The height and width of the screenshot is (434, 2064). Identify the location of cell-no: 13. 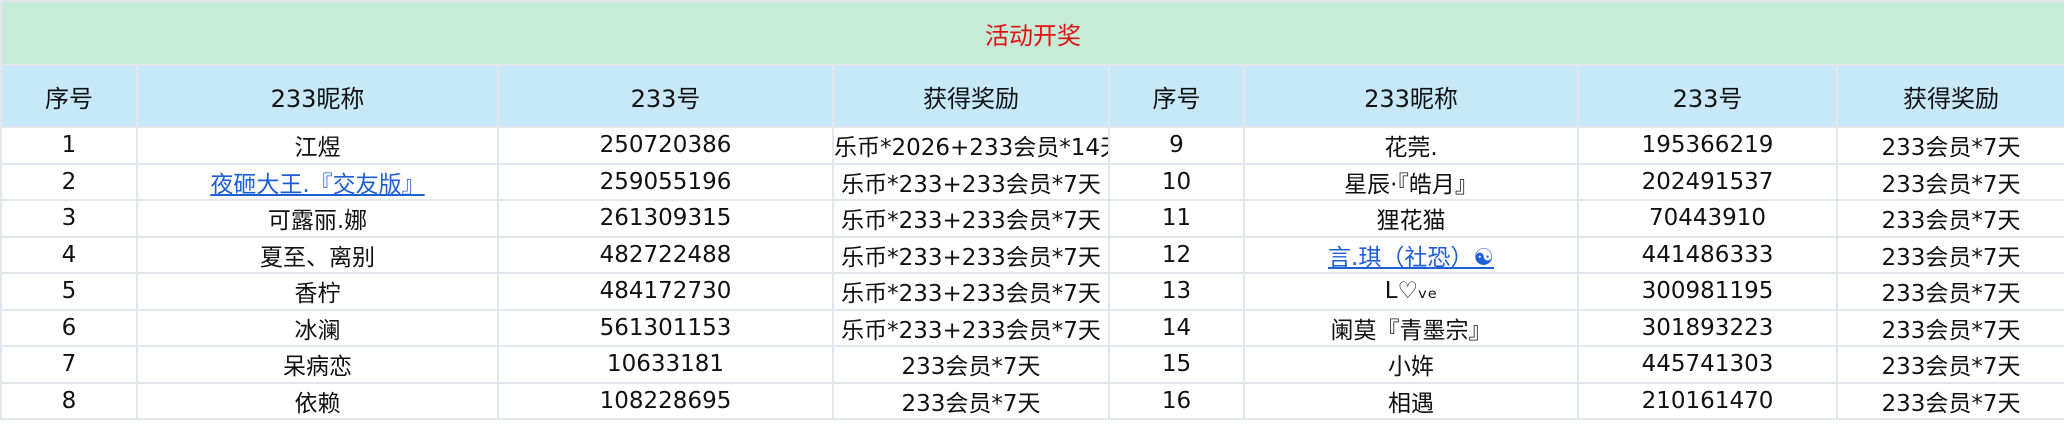
(1176, 291).